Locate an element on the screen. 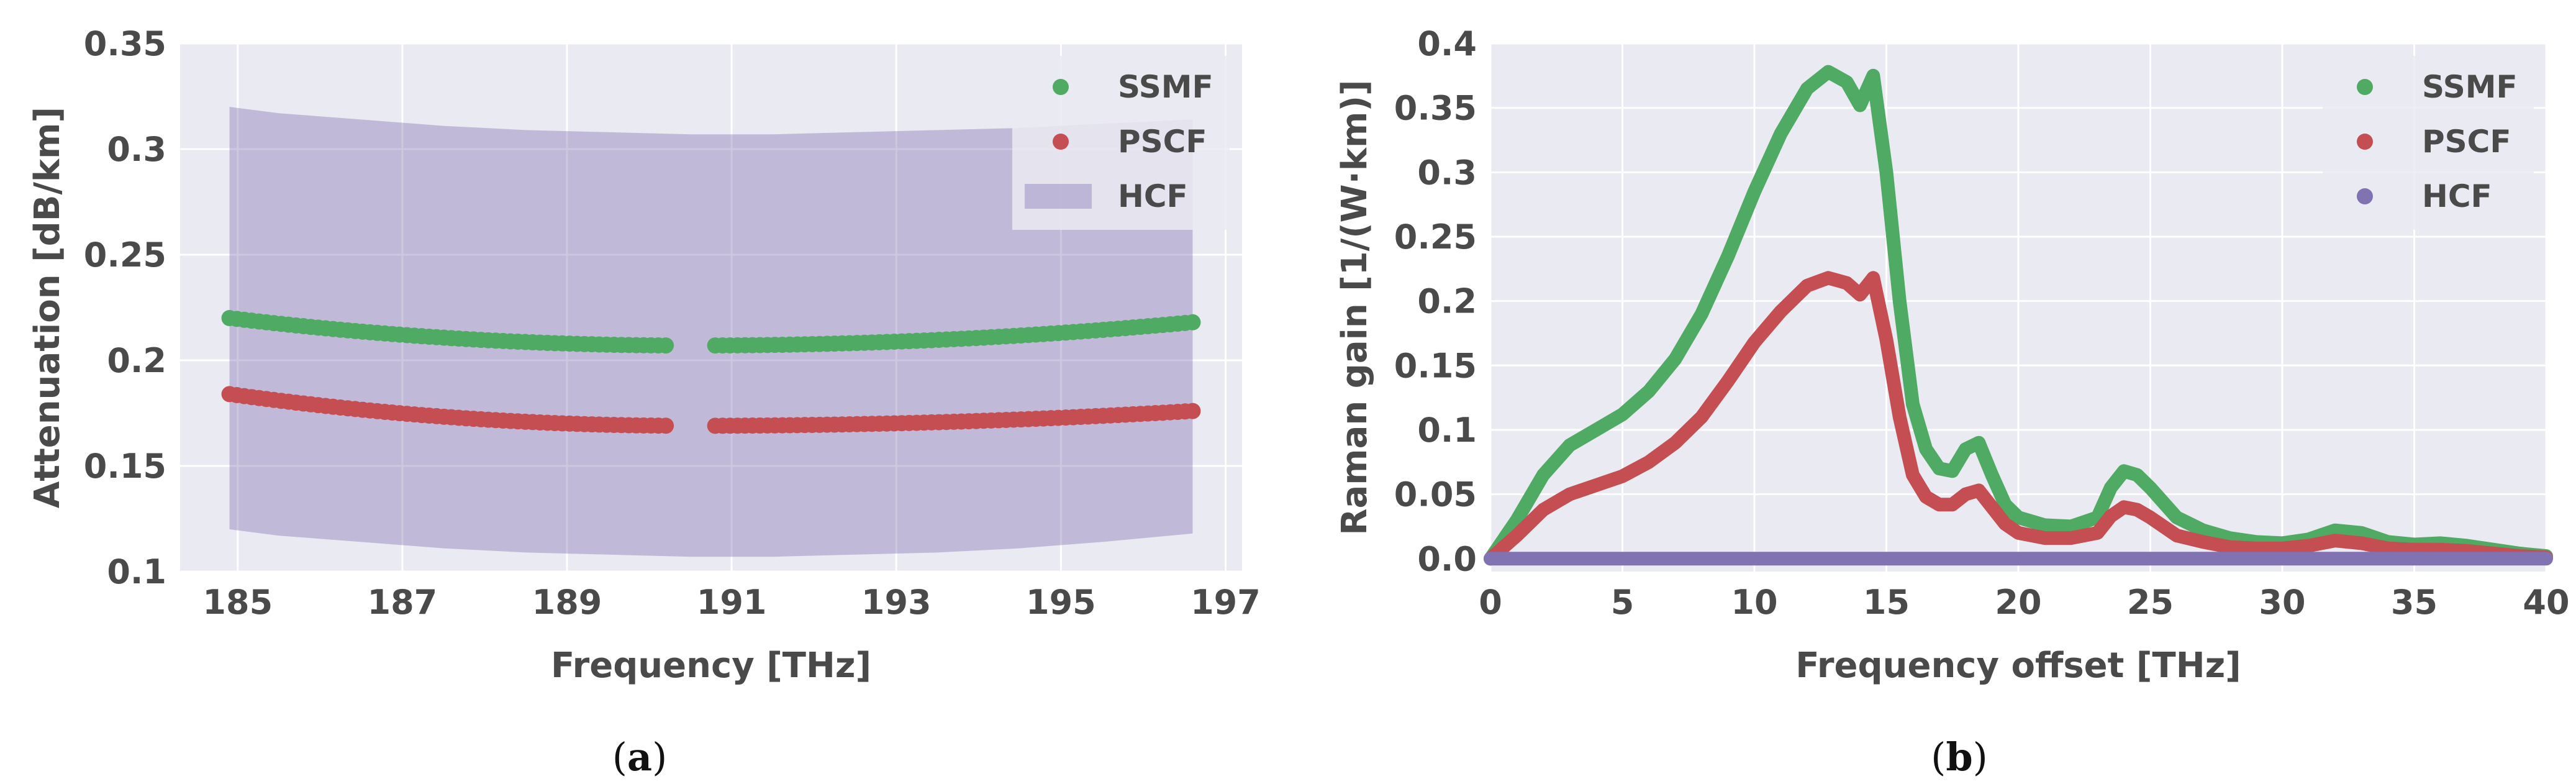 This screenshot has width=2576, height=784. legend-marker-pscf-a is located at coordinates (1061, 142).